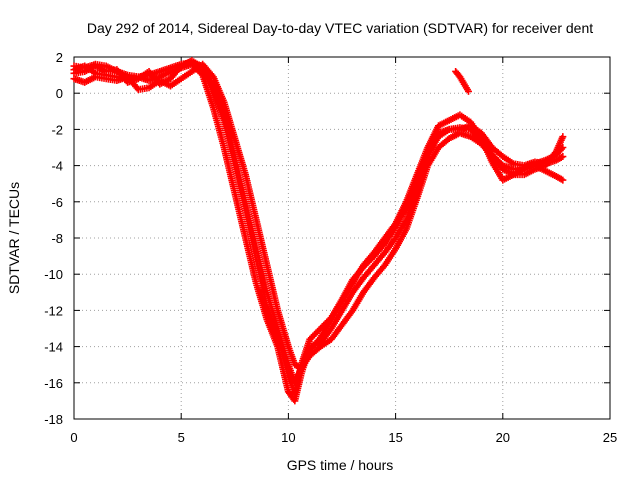 This screenshot has height=480, width=640. Describe the element at coordinates (53, 274) in the screenshot. I see `y-tick-label: -10` at that location.